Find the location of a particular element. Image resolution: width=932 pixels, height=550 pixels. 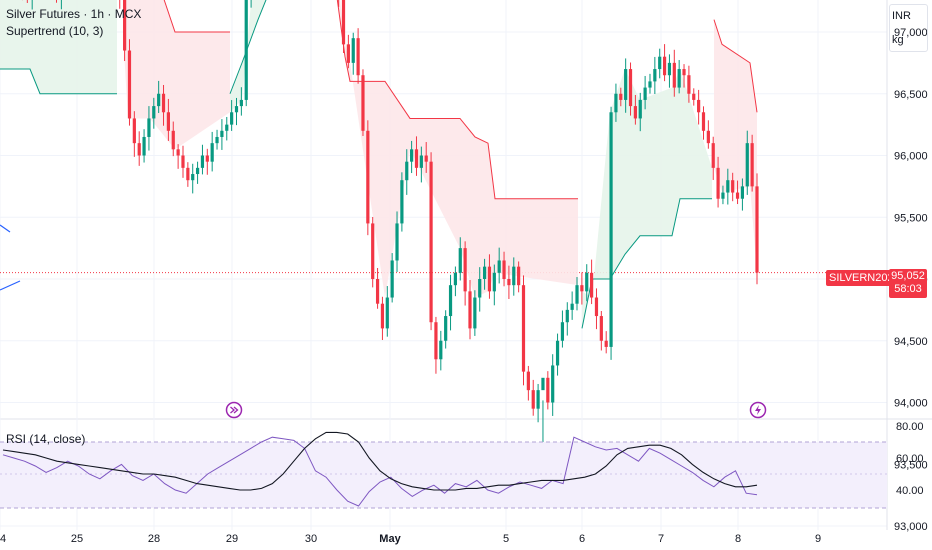

time-tick-label: 5 is located at coordinates (506, 539).